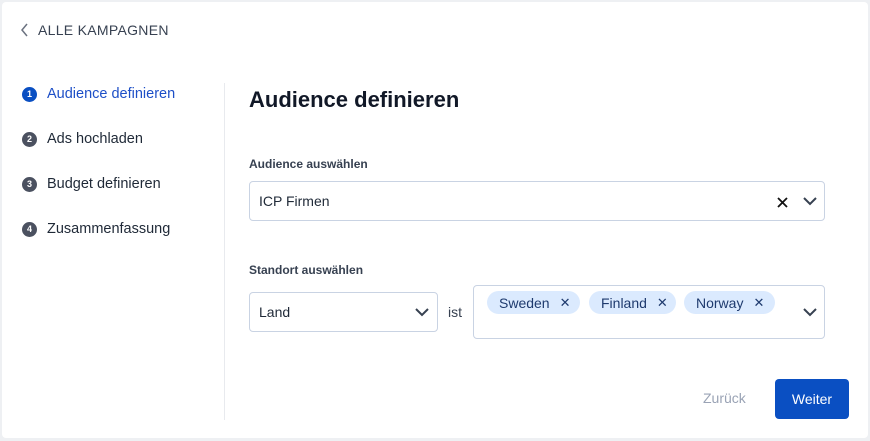 The height and width of the screenshot is (441, 870). I want to click on page-title: Audience definieren, so click(354, 99).